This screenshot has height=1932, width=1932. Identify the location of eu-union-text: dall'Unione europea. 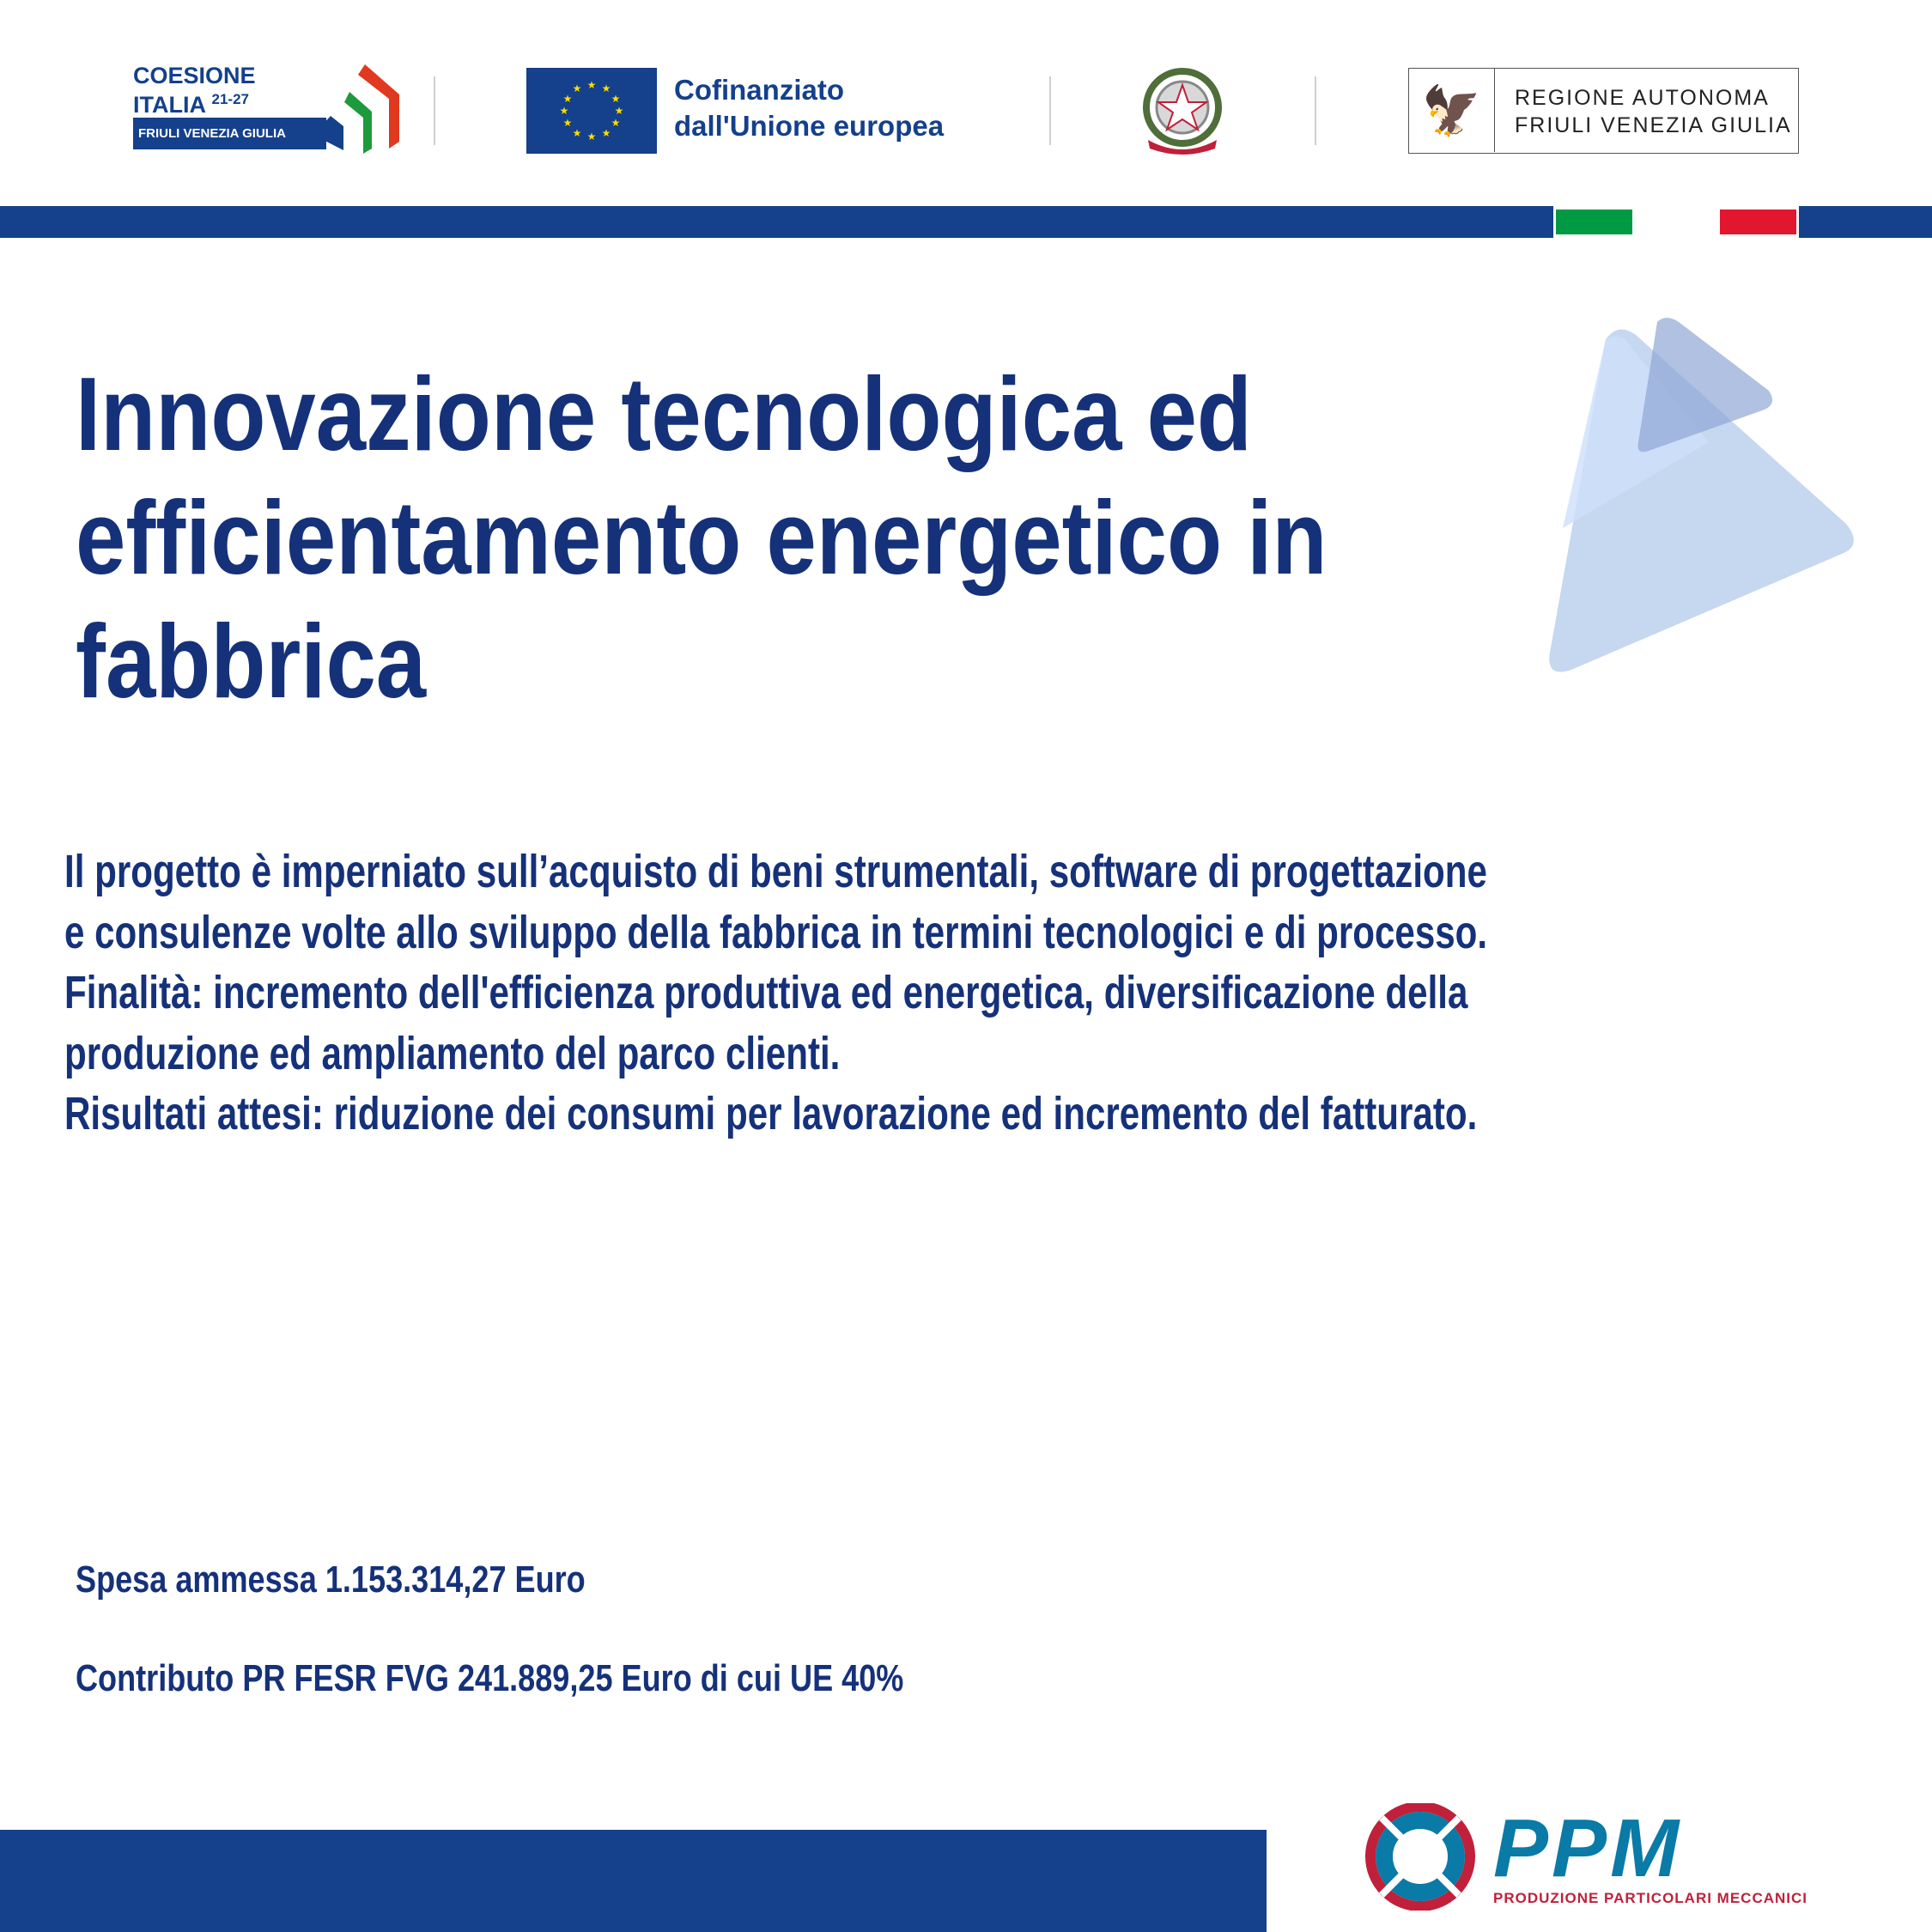
(810, 126).